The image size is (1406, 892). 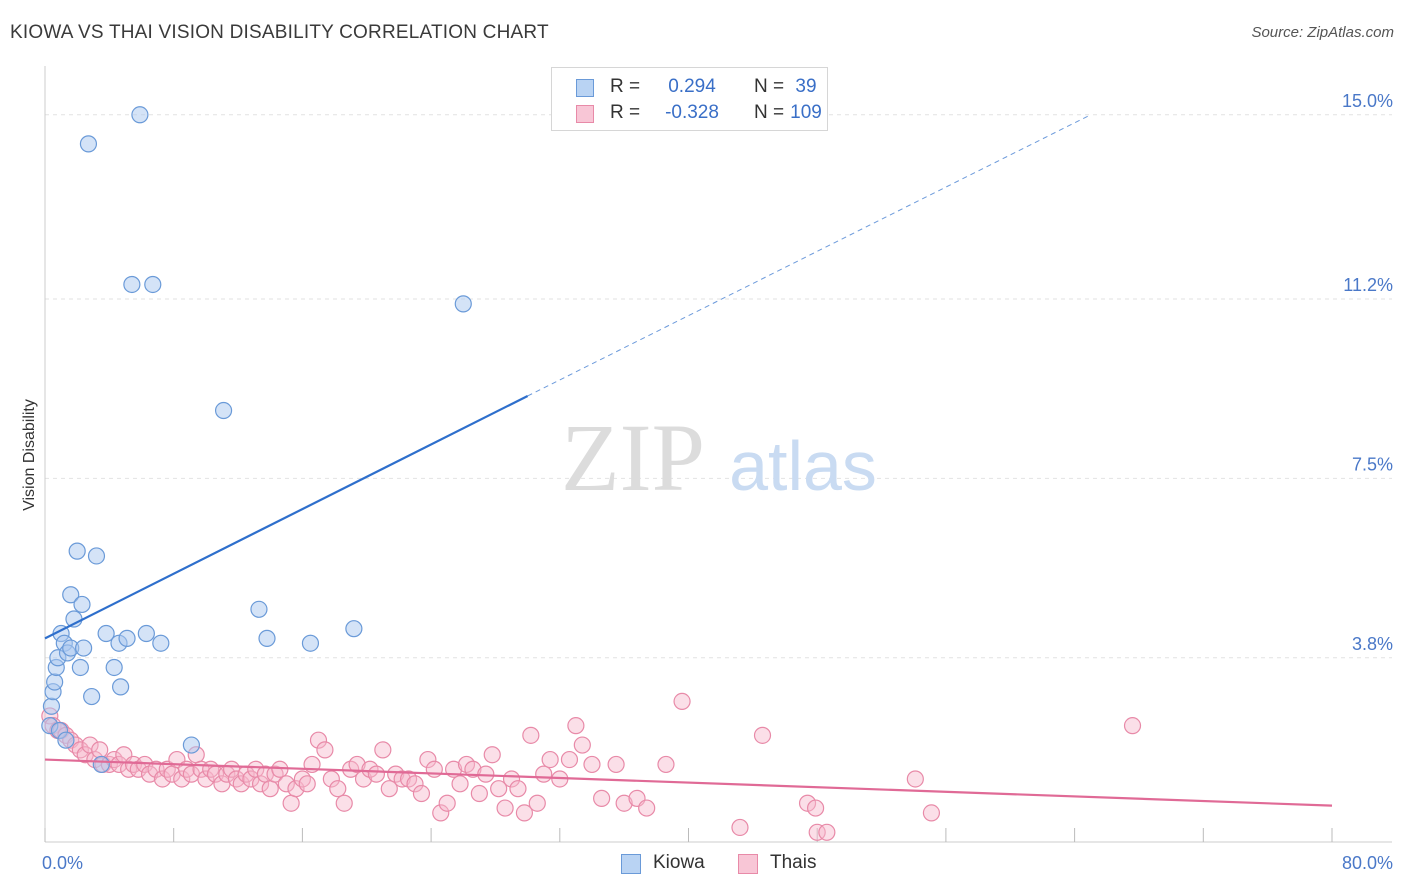 I want to click on y-axis-title: Vision Disability, so click(x=29, y=455).